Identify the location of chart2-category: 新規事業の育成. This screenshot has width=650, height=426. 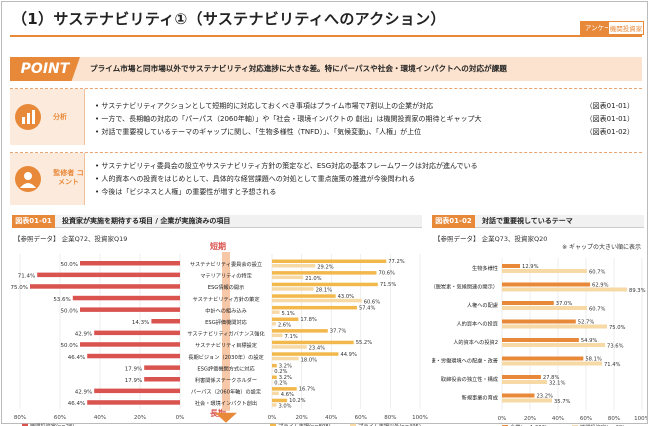
(480, 398).